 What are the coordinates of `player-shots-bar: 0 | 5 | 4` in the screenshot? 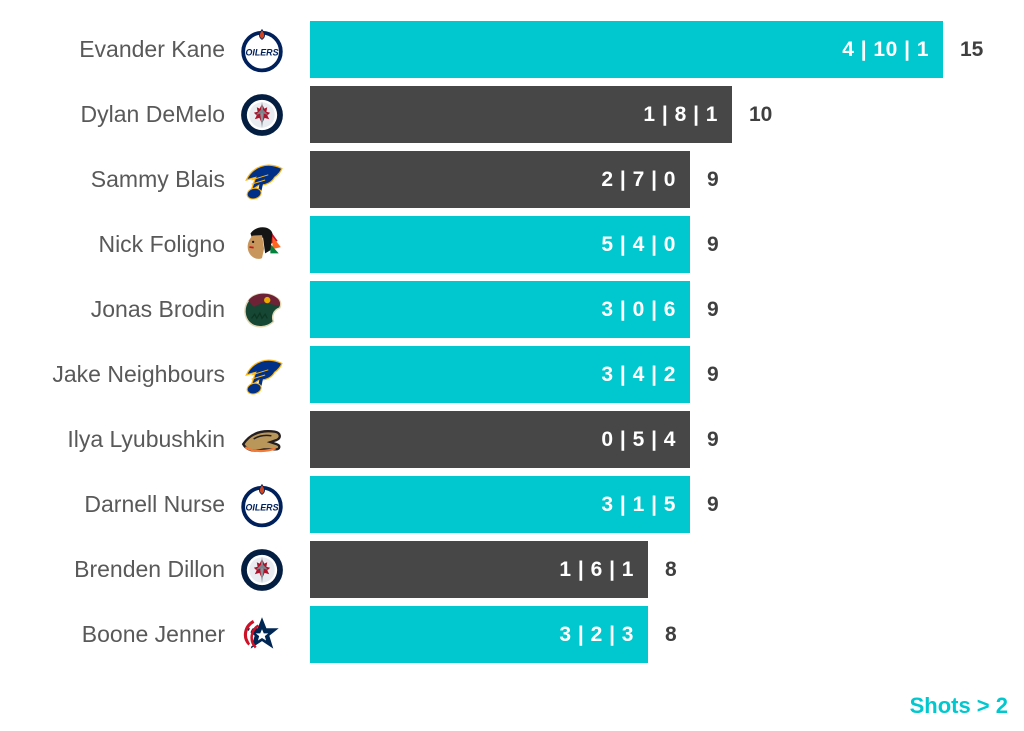 It's located at (500, 439).